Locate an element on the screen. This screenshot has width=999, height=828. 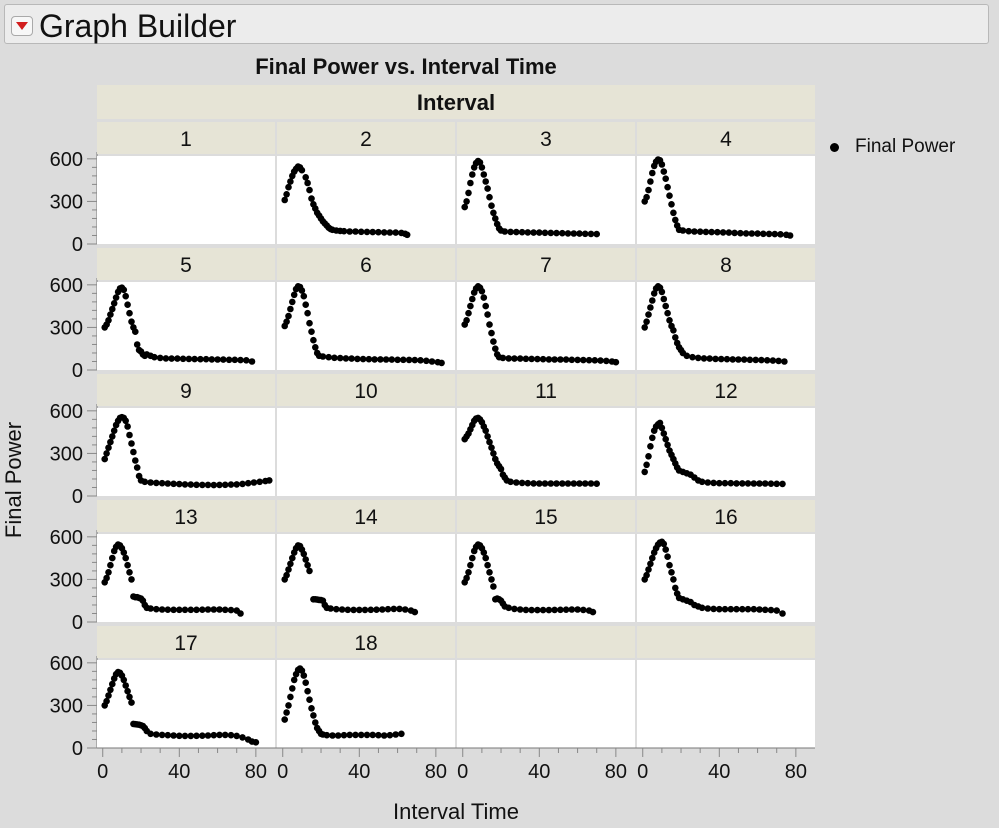
x-tick-label: 40 is located at coordinates (719, 772).